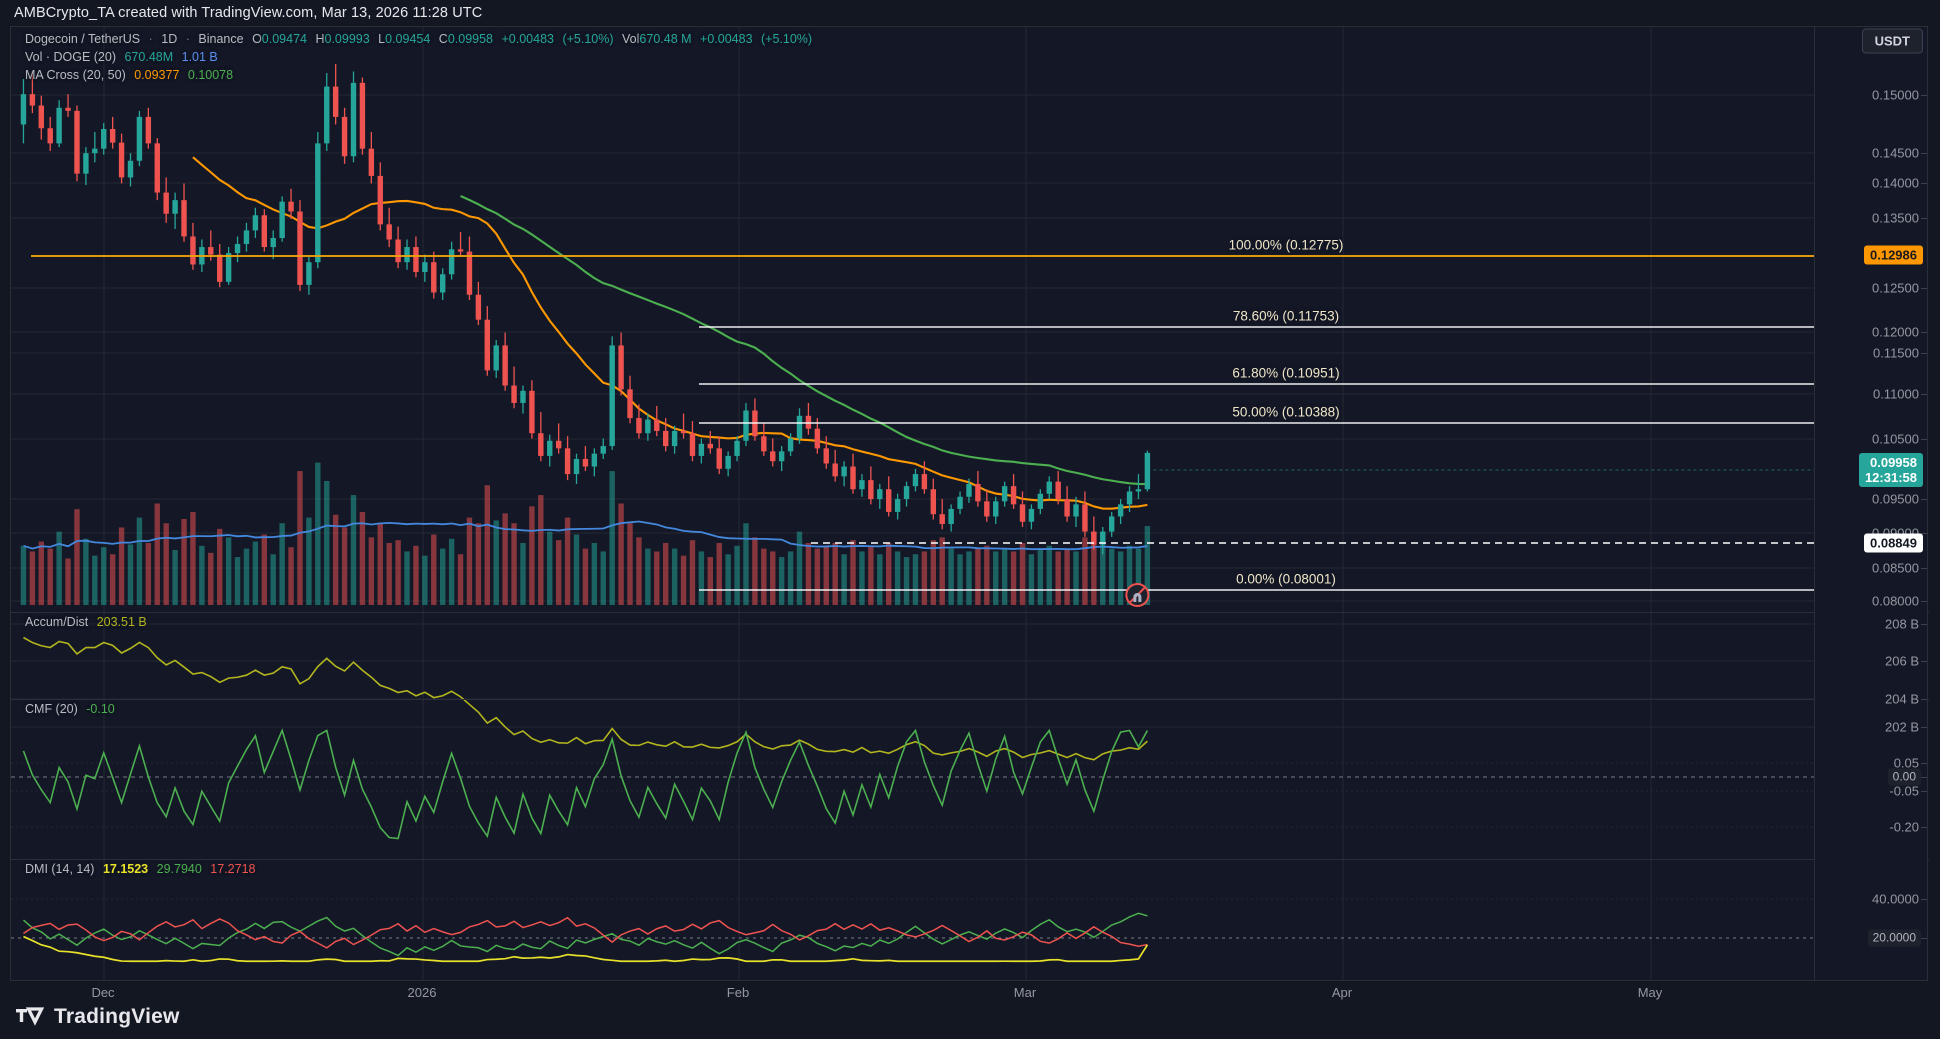  What do you see at coordinates (179, 869) in the screenshot?
I see `dmi-di-plus-value: 29.7940` at bounding box center [179, 869].